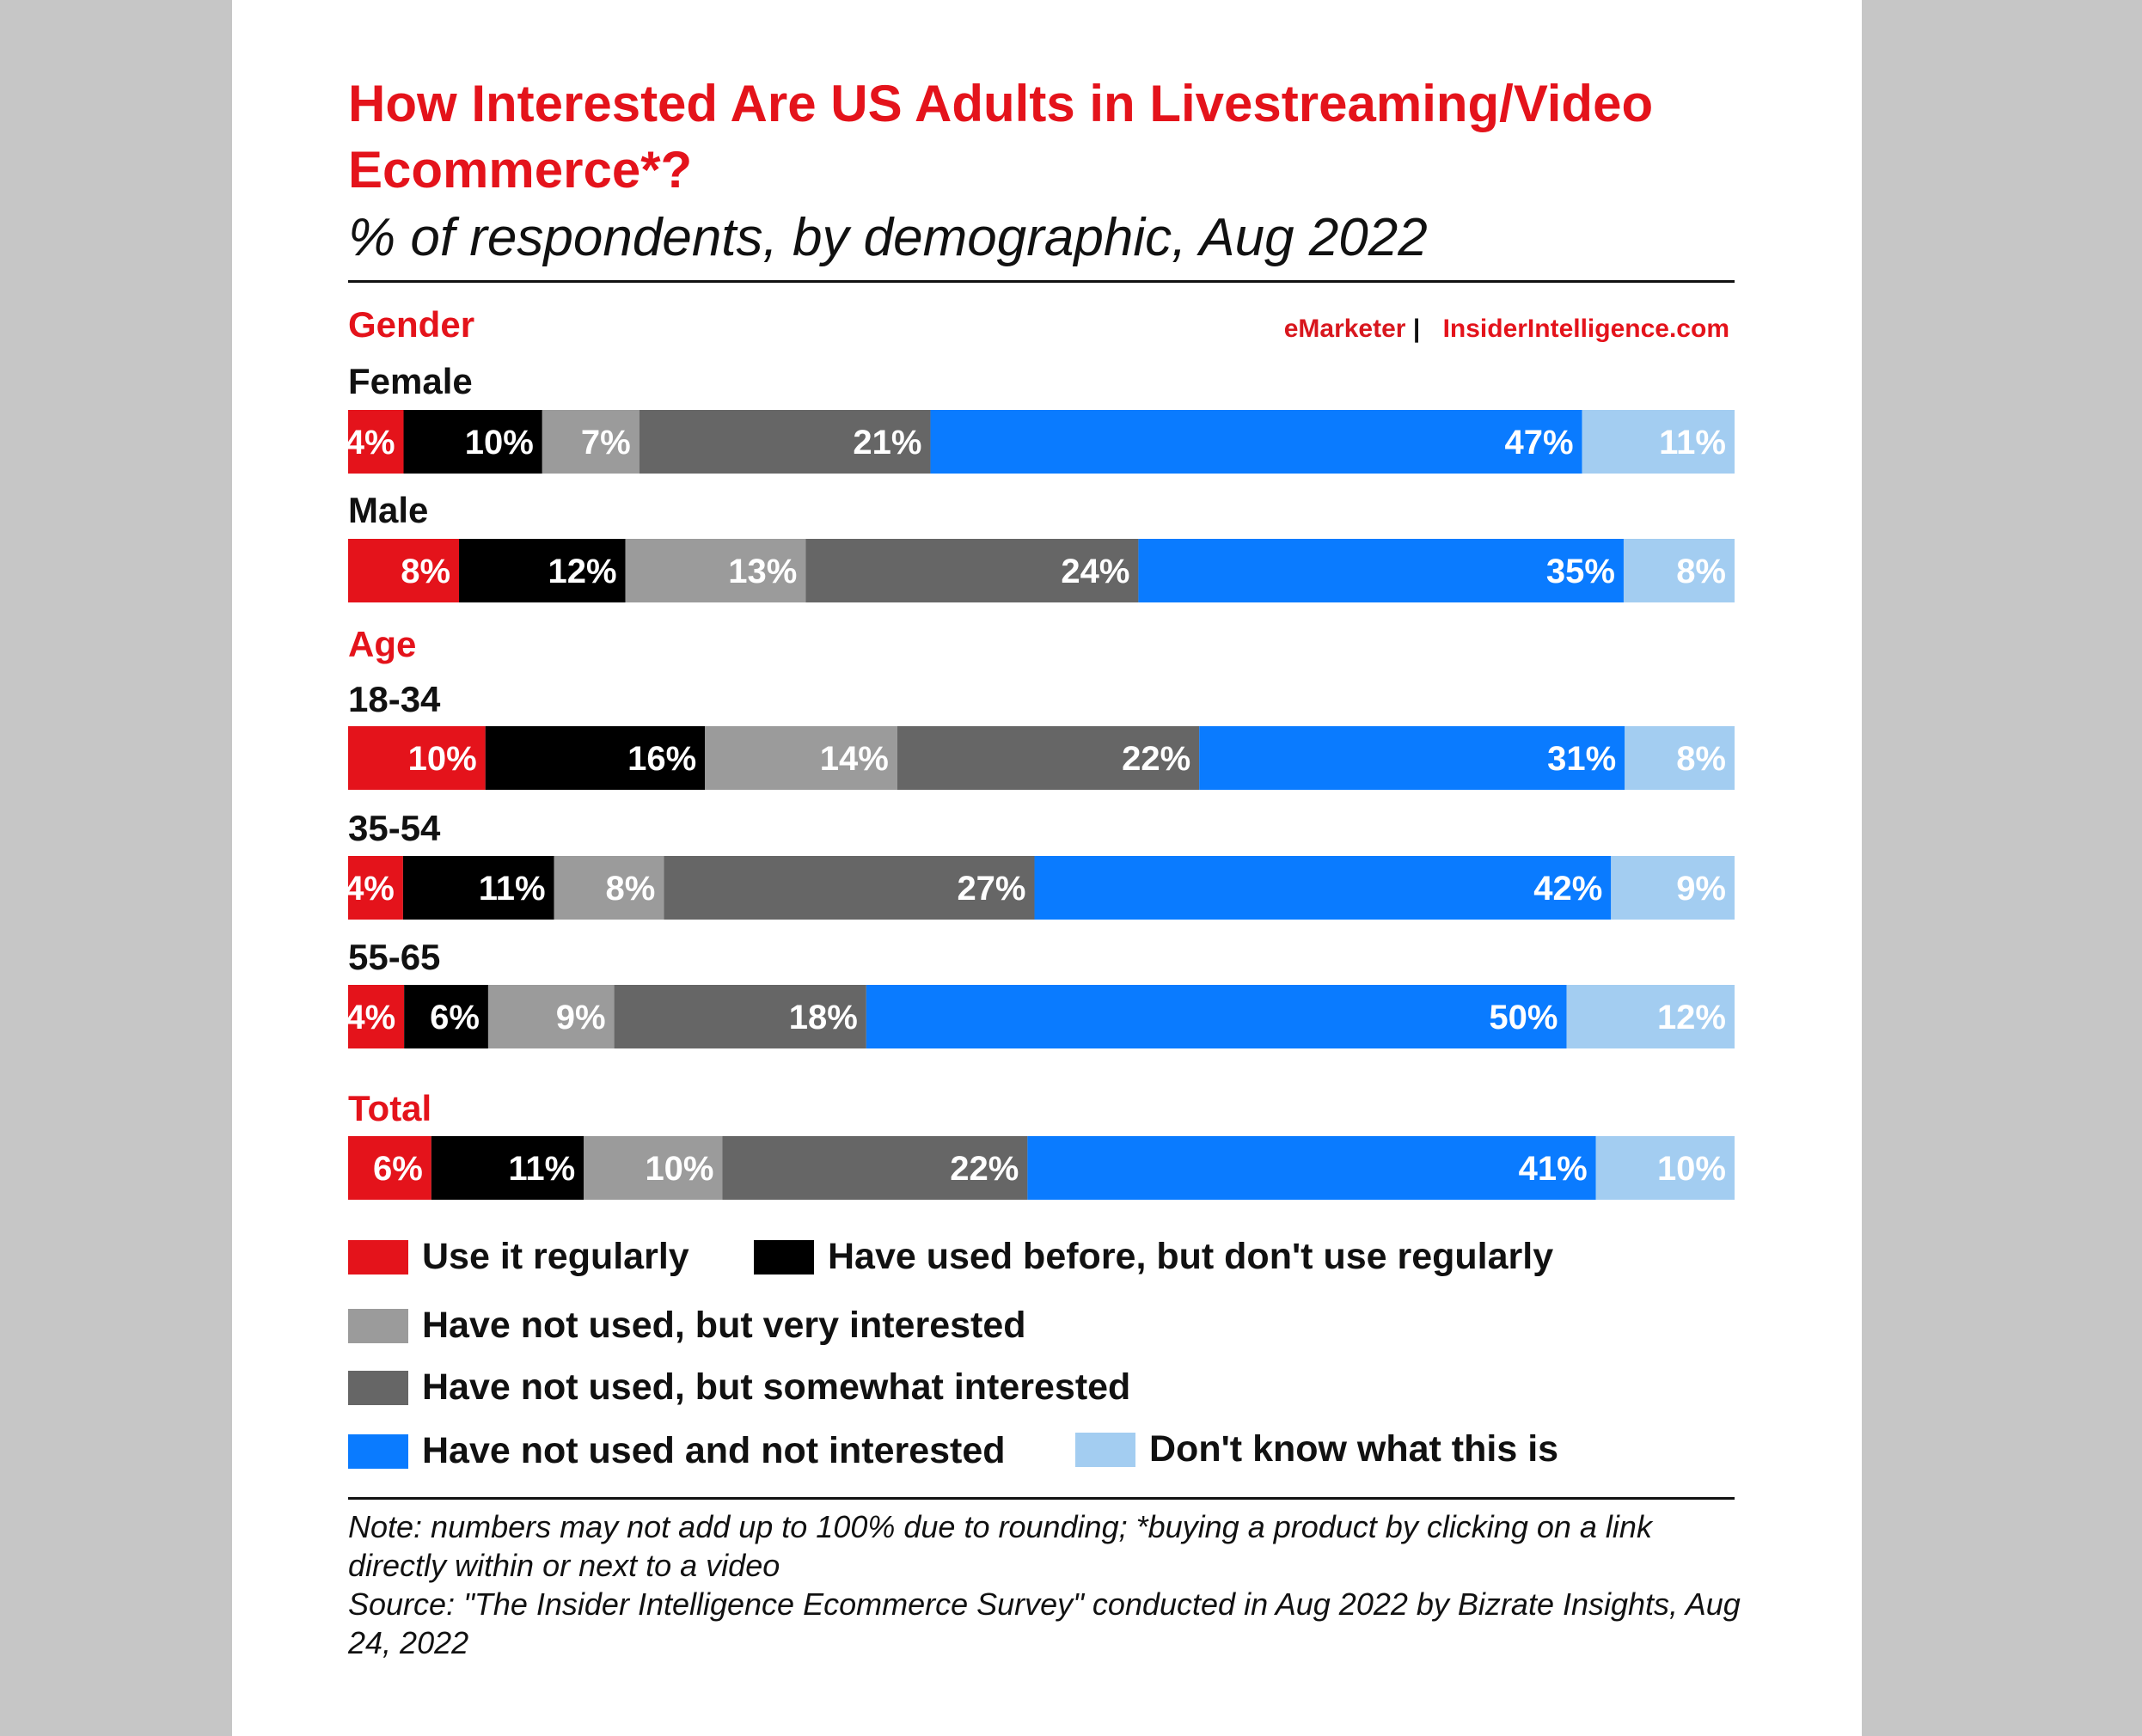 The width and height of the screenshot is (2142, 1736). I want to click on bar-segment-55-65-dont-know, so click(1650, 1016).